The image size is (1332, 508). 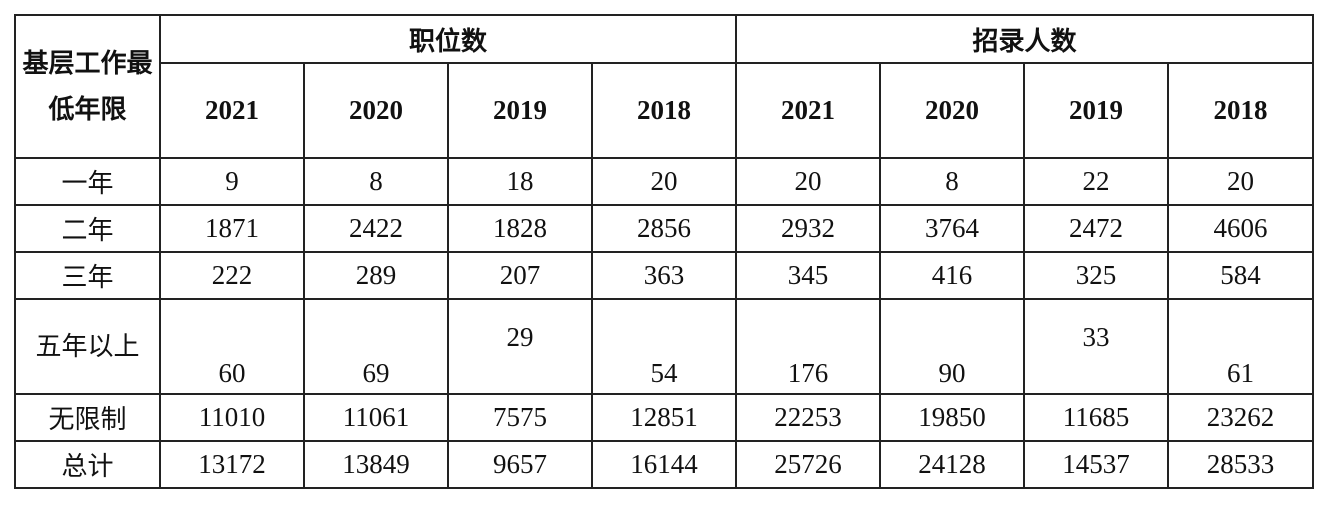 I want to click on table-cell: 363, so click(x=664, y=275).